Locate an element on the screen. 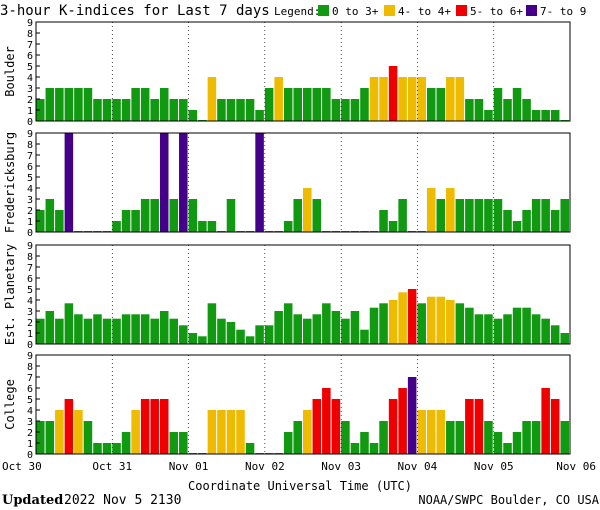 This screenshot has width=600, height=510. y-axis-label: Boulder is located at coordinates (10, 71).